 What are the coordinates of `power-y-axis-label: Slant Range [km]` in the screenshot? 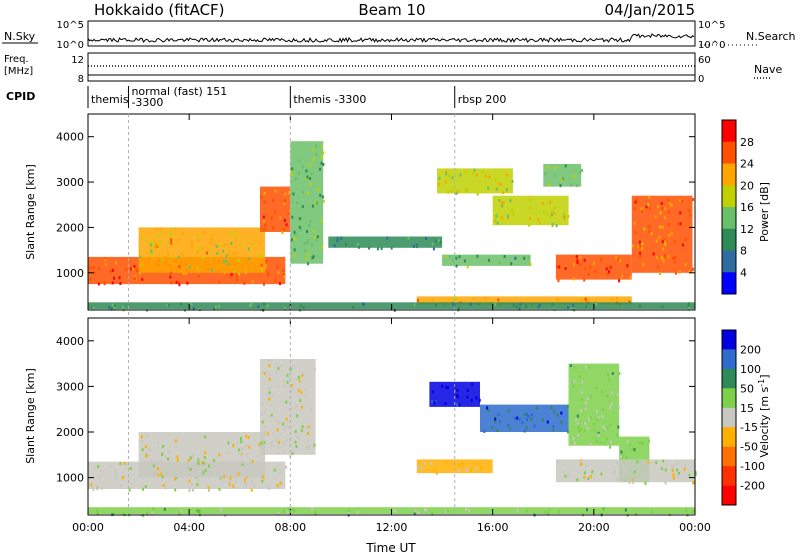 It's located at (30, 212).